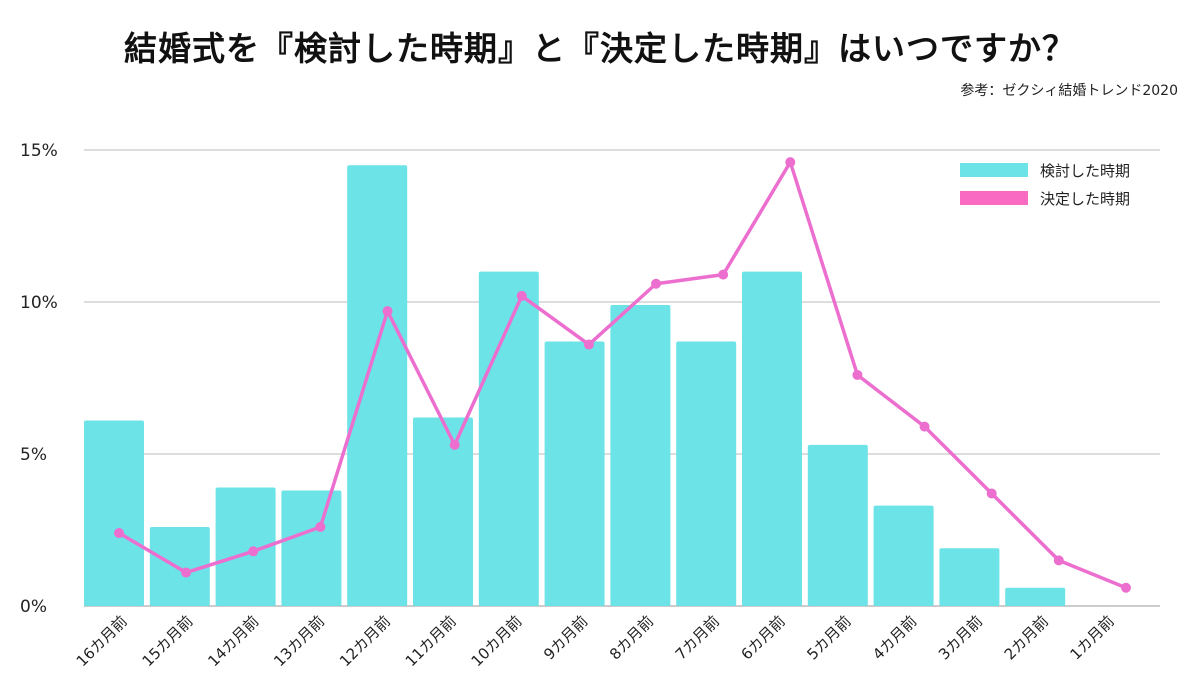  Describe the element at coordinates (960, 637) in the screenshot. I see `x-tick-label: 3カ月前` at that location.